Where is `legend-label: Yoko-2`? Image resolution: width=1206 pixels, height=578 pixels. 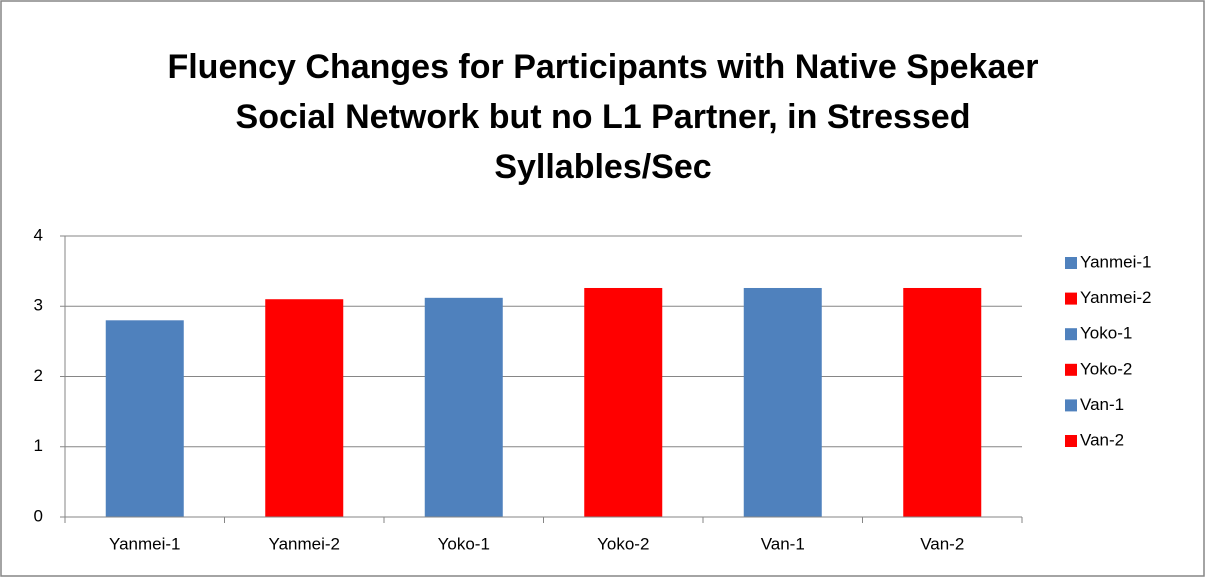 legend-label: Yoko-2 is located at coordinates (1106, 368).